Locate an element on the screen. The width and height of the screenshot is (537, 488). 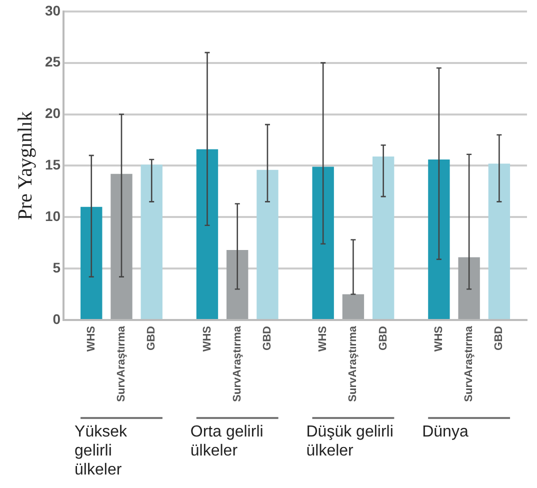
x-tick-label: Dünya is located at coordinates (445, 431).